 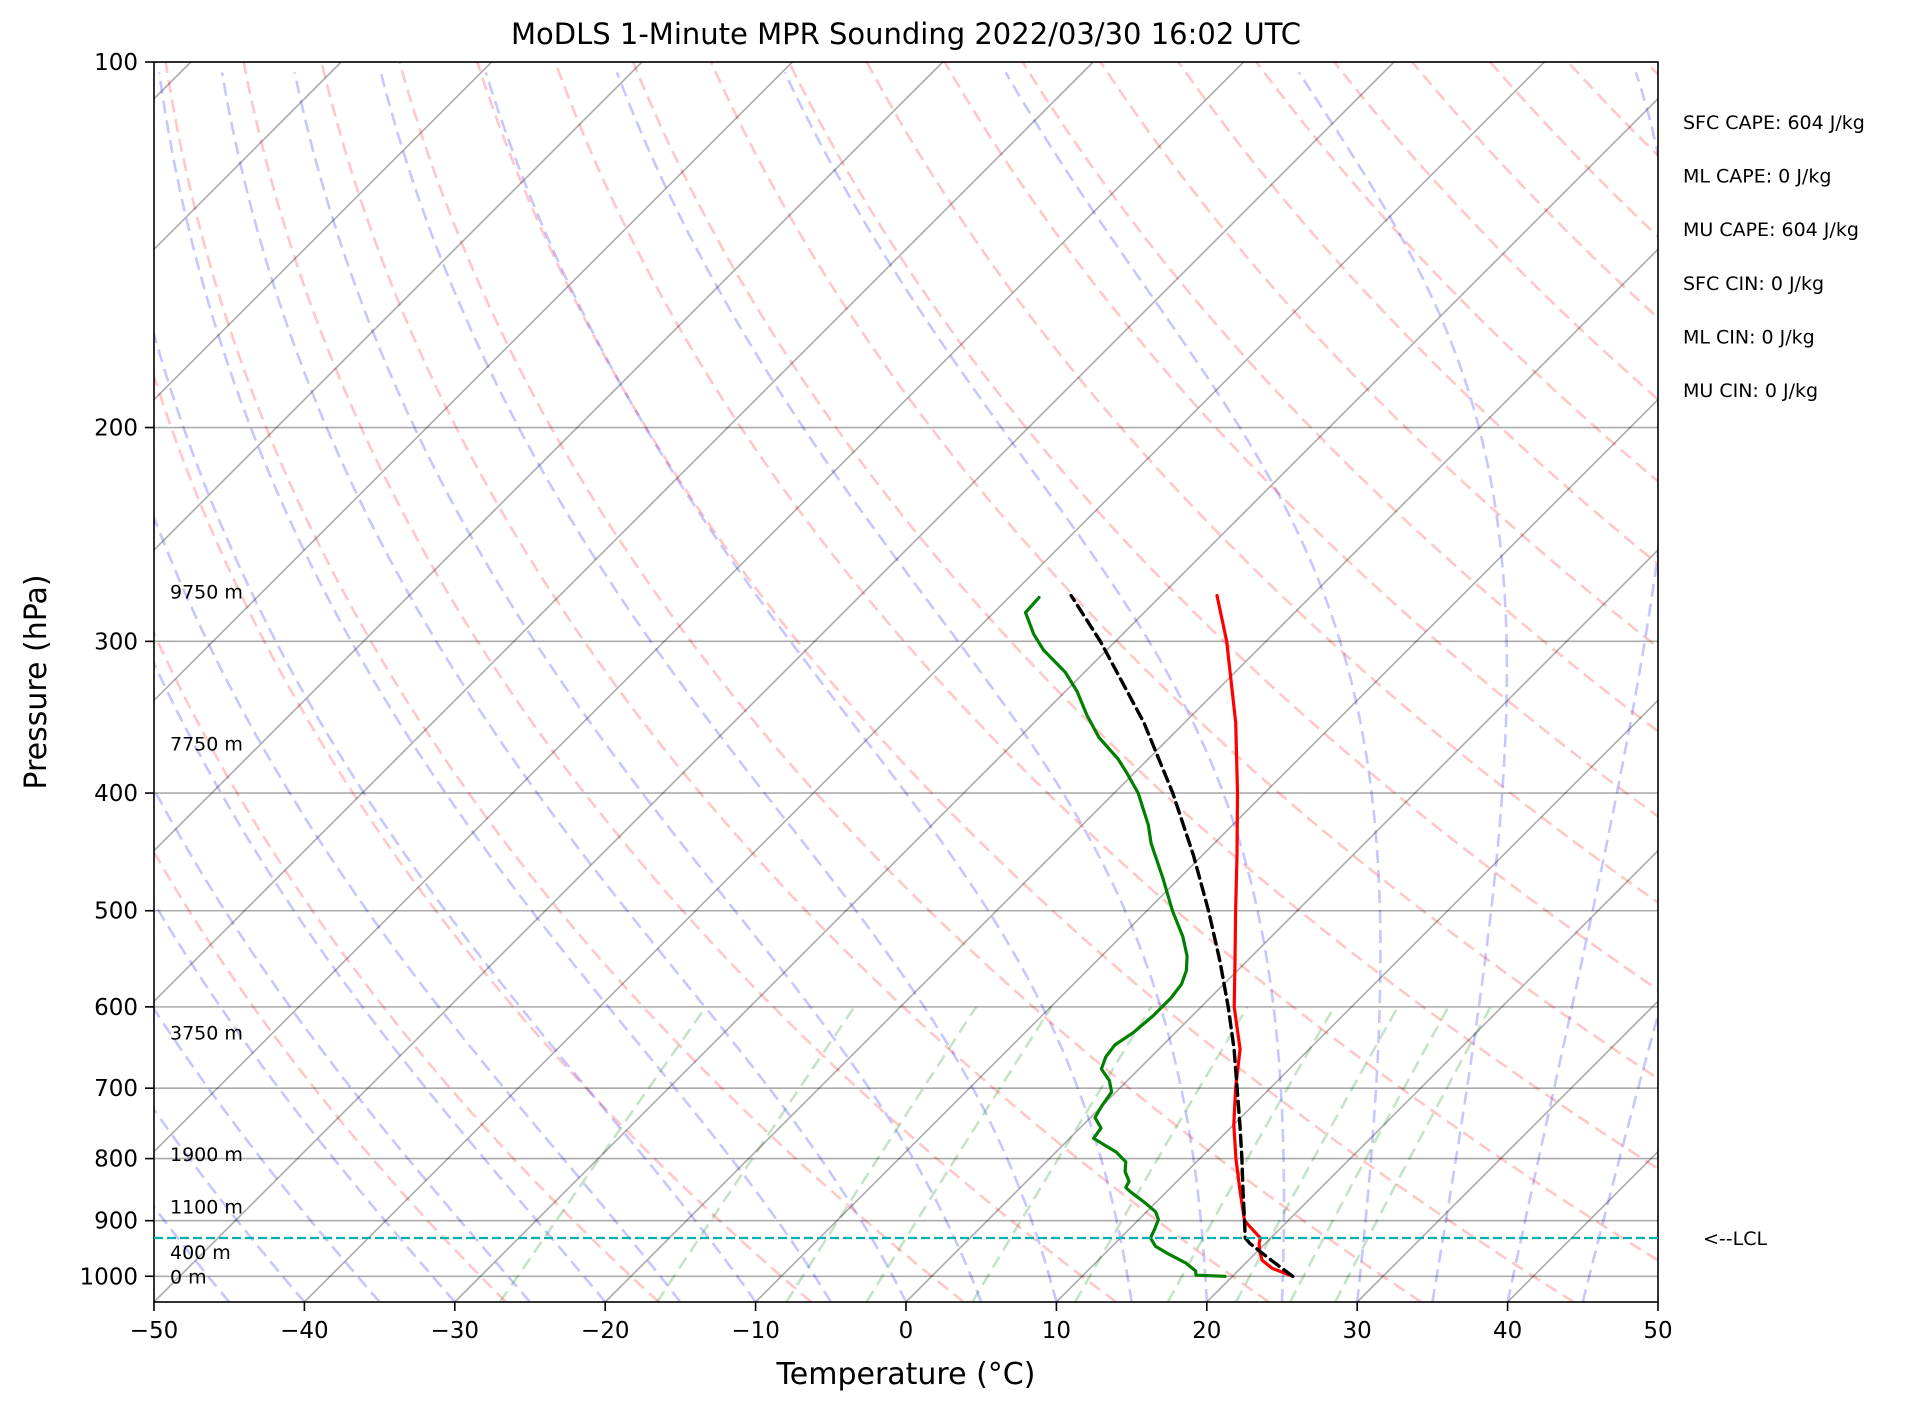 I want to click on y-tick-label: 900, so click(x=116, y=1222).